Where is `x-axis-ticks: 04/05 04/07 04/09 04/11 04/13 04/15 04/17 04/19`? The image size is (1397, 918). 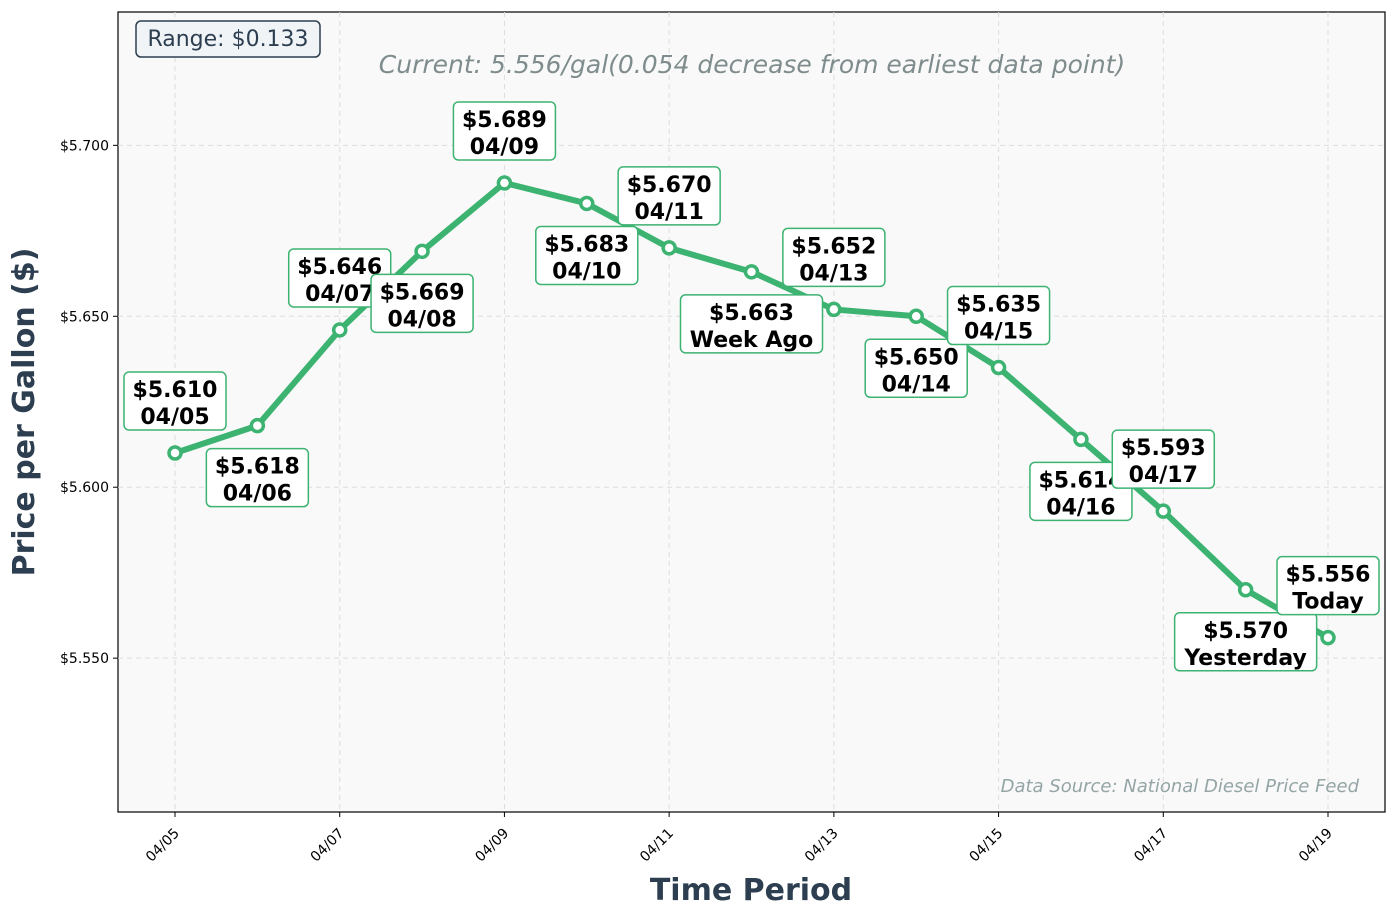 x-axis-ticks: 04/05 04/07 04/09 04/11 04/13 04/15 04/17 04/19 is located at coordinates (739, 838).